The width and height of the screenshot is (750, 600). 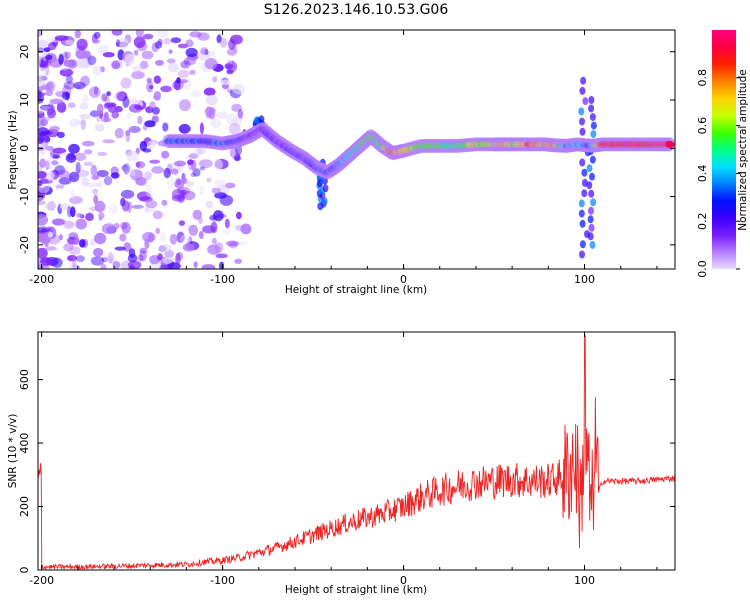 I want to click on colorbar-gradient, so click(x=724, y=149).